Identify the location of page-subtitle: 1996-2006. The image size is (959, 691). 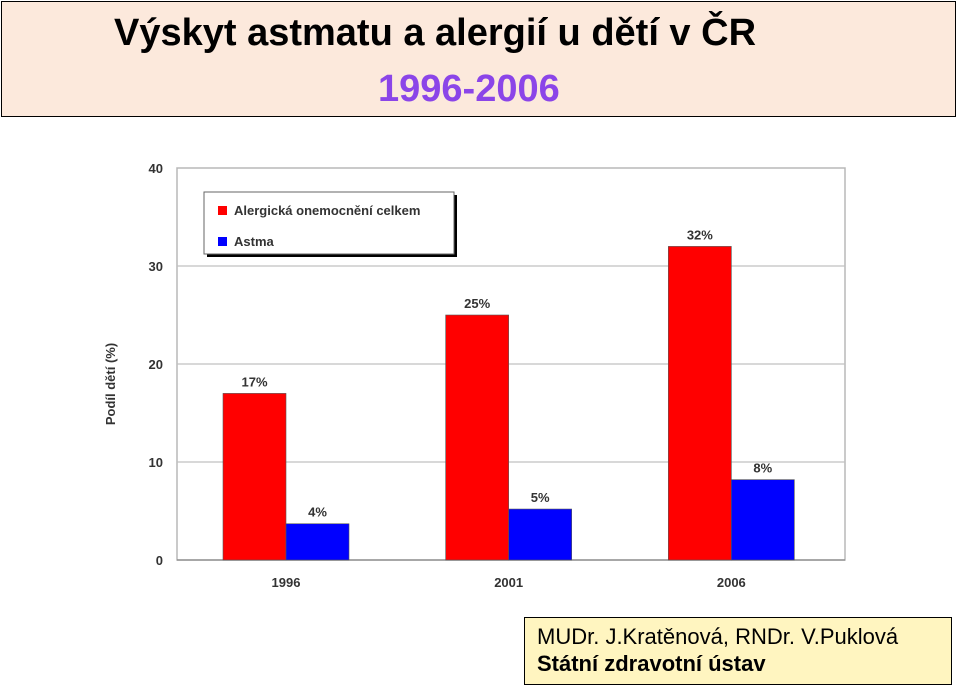
(469, 89).